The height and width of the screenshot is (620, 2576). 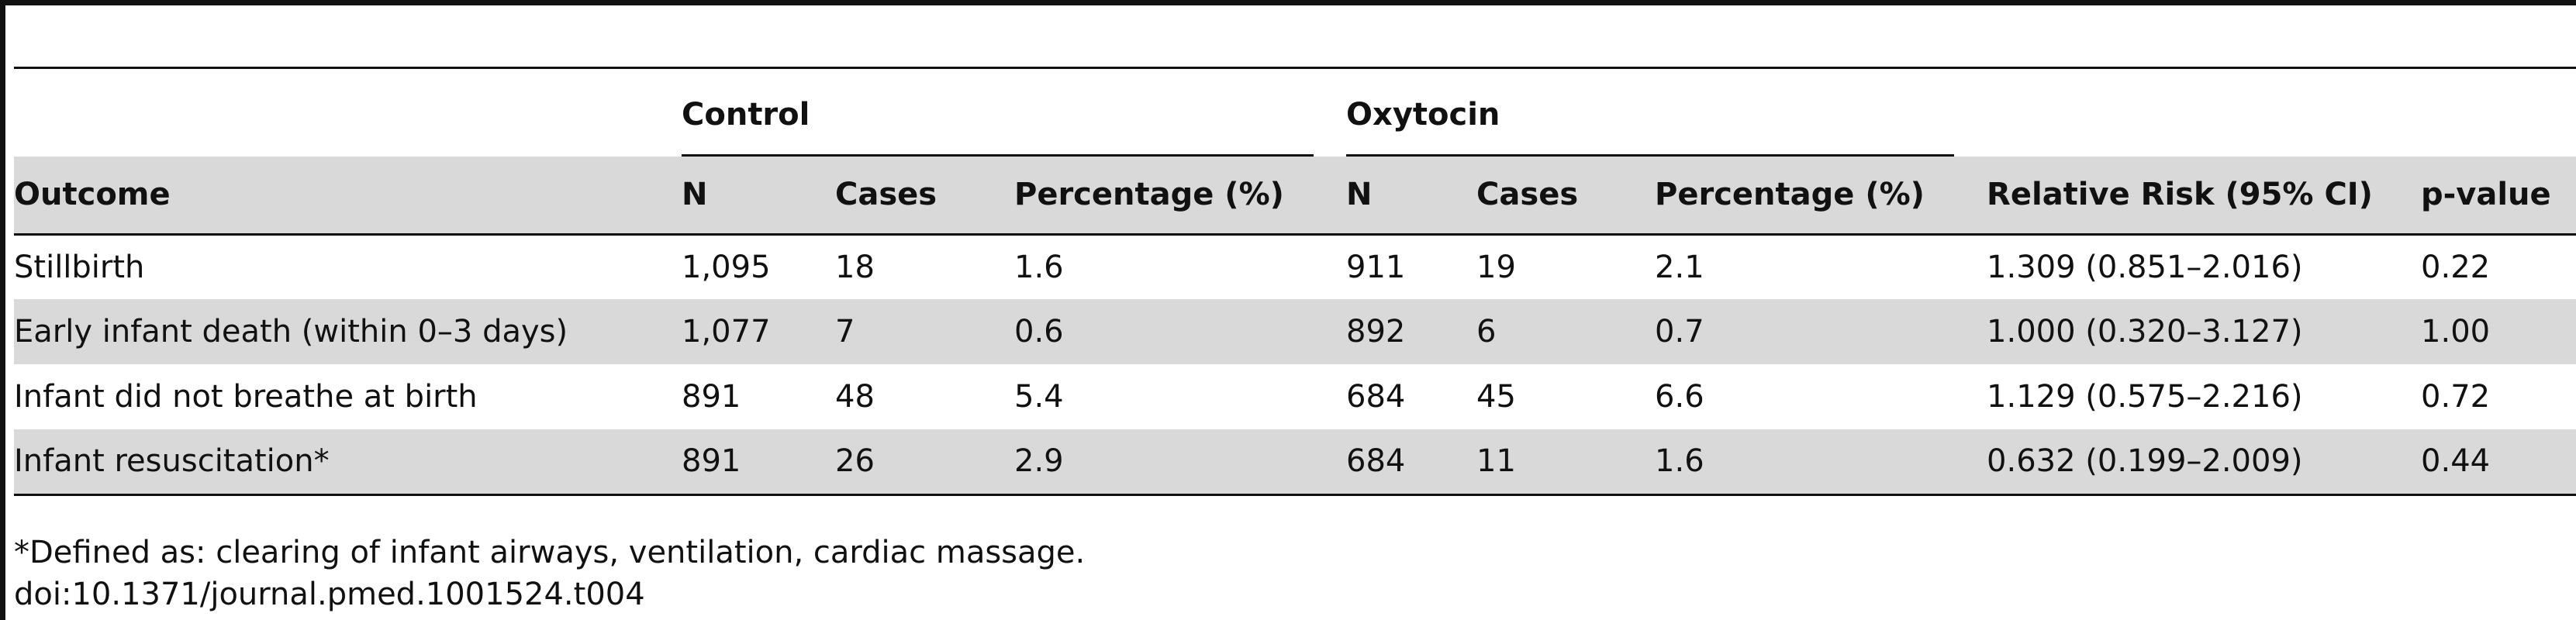 What do you see at coordinates (2456, 397) in the screenshot?
I see `cell-p-value: 0.72` at bounding box center [2456, 397].